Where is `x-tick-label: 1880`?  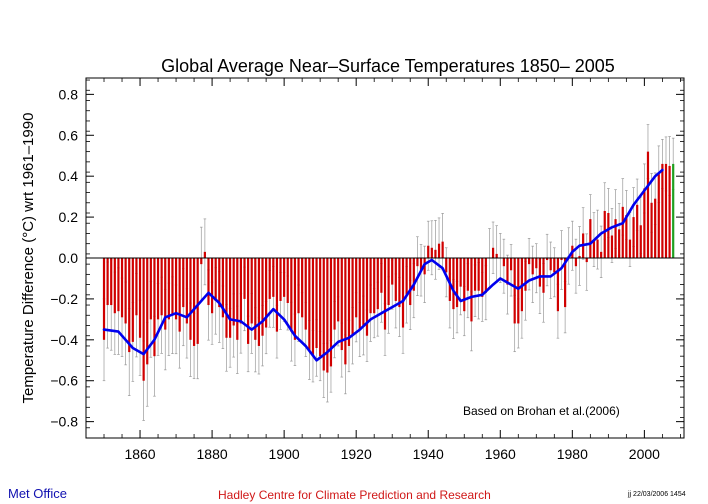 x-tick-label: 1880 is located at coordinates (212, 454).